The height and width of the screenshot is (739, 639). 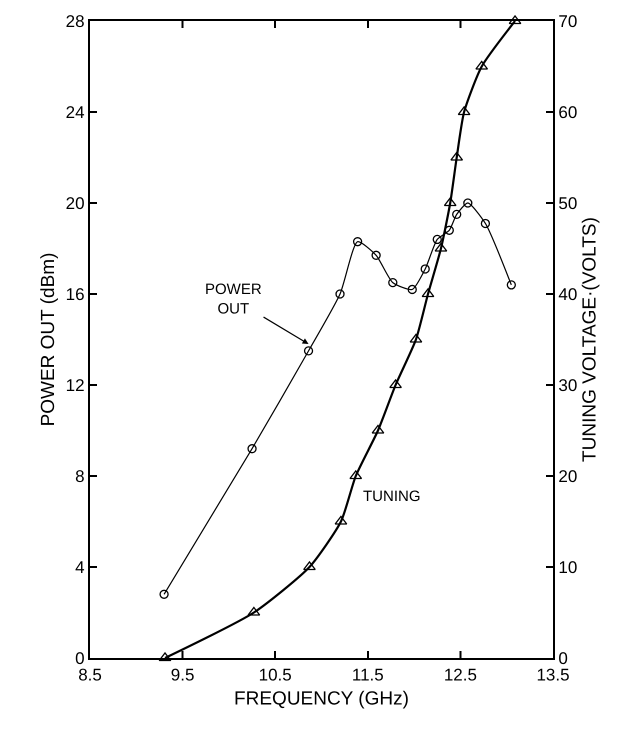 What do you see at coordinates (460, 674) in the screenshot?
I see `x-tick-label: 12.5` at bounding box center [460, 674].